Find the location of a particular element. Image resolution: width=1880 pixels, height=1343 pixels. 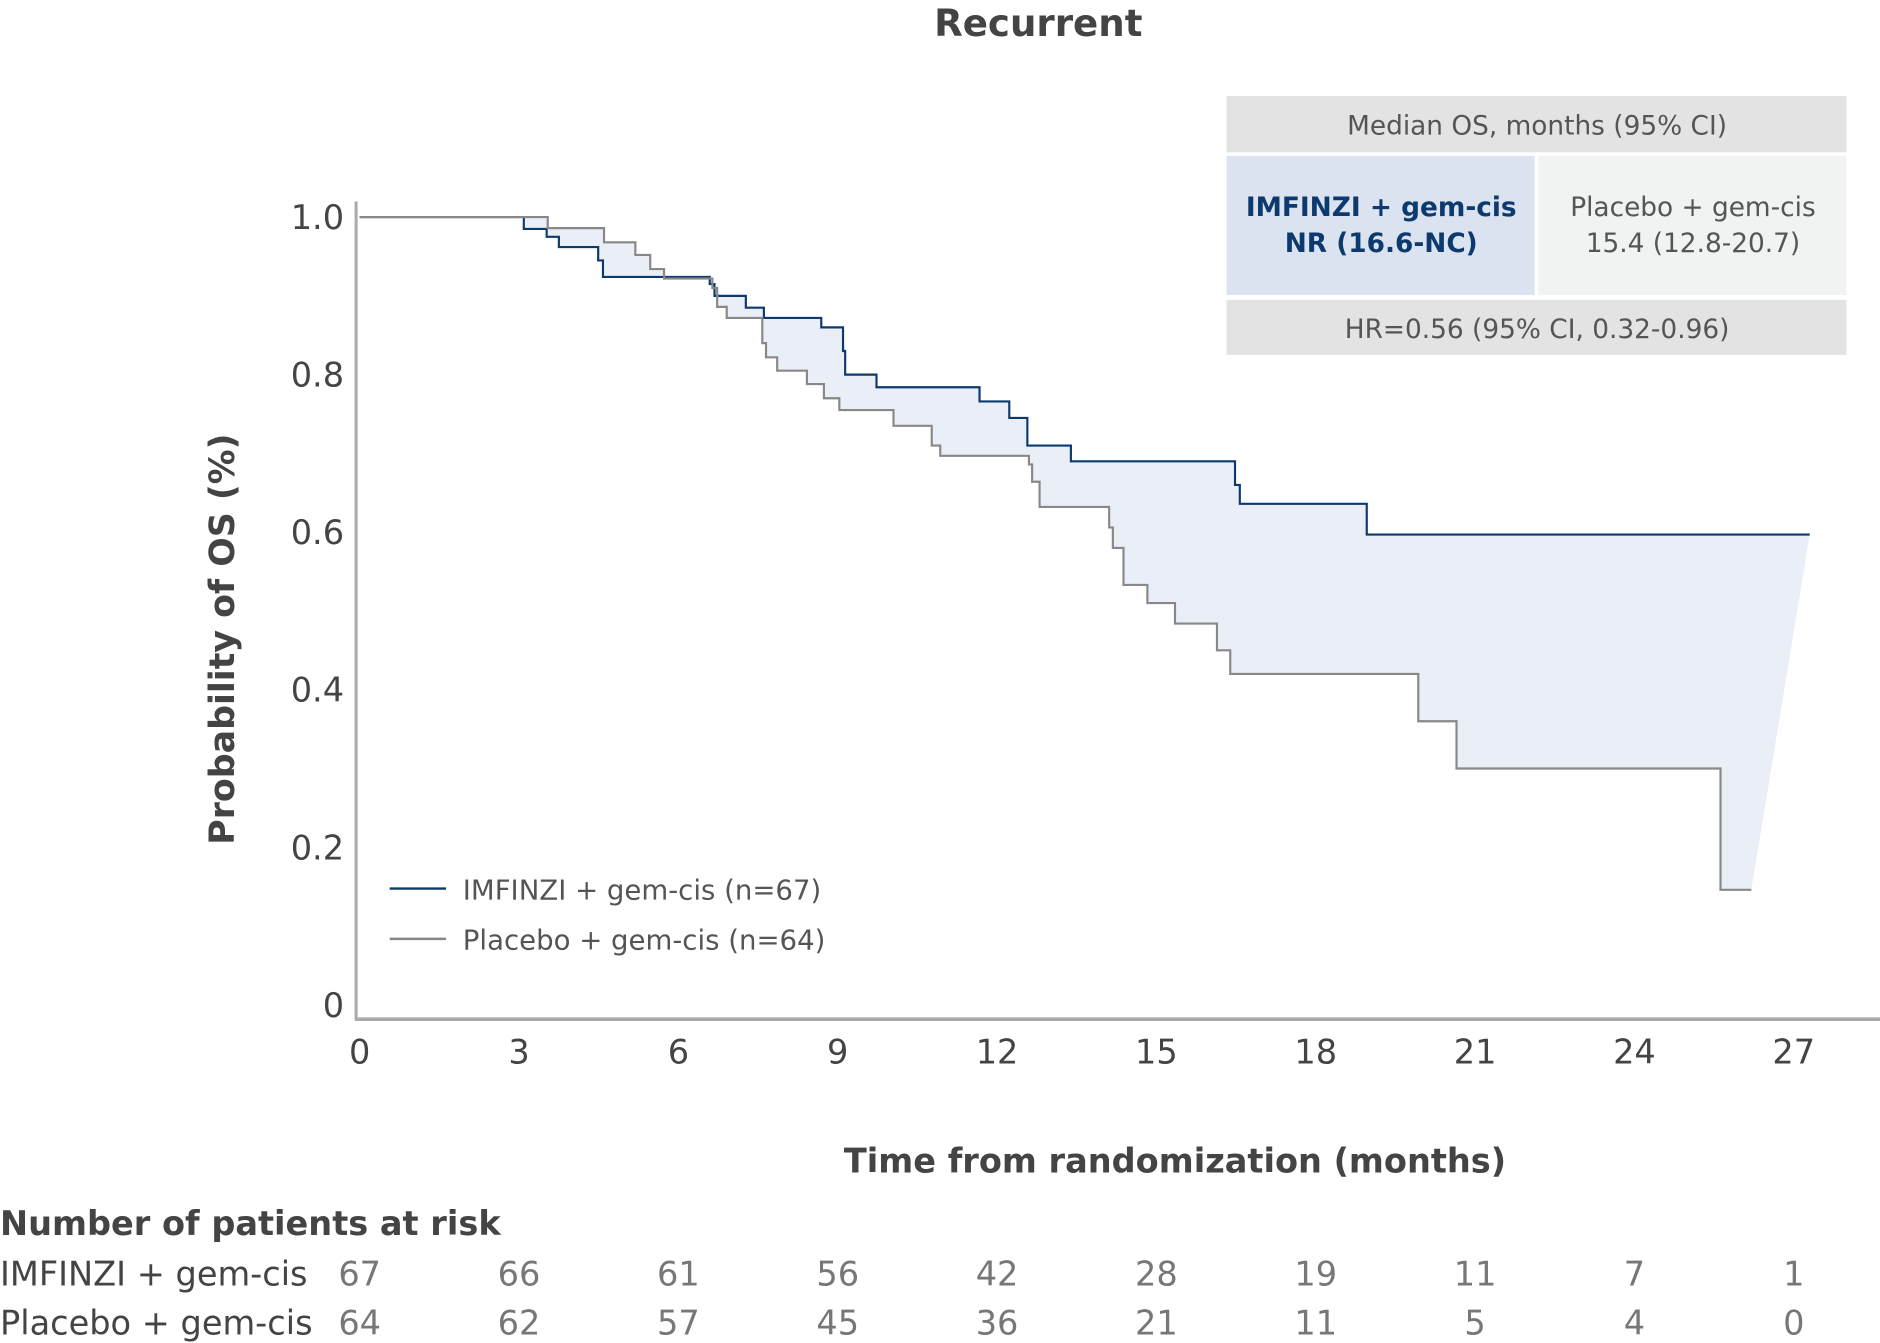

at-risk-value: 1 is located at coordinates (1793, 1273).